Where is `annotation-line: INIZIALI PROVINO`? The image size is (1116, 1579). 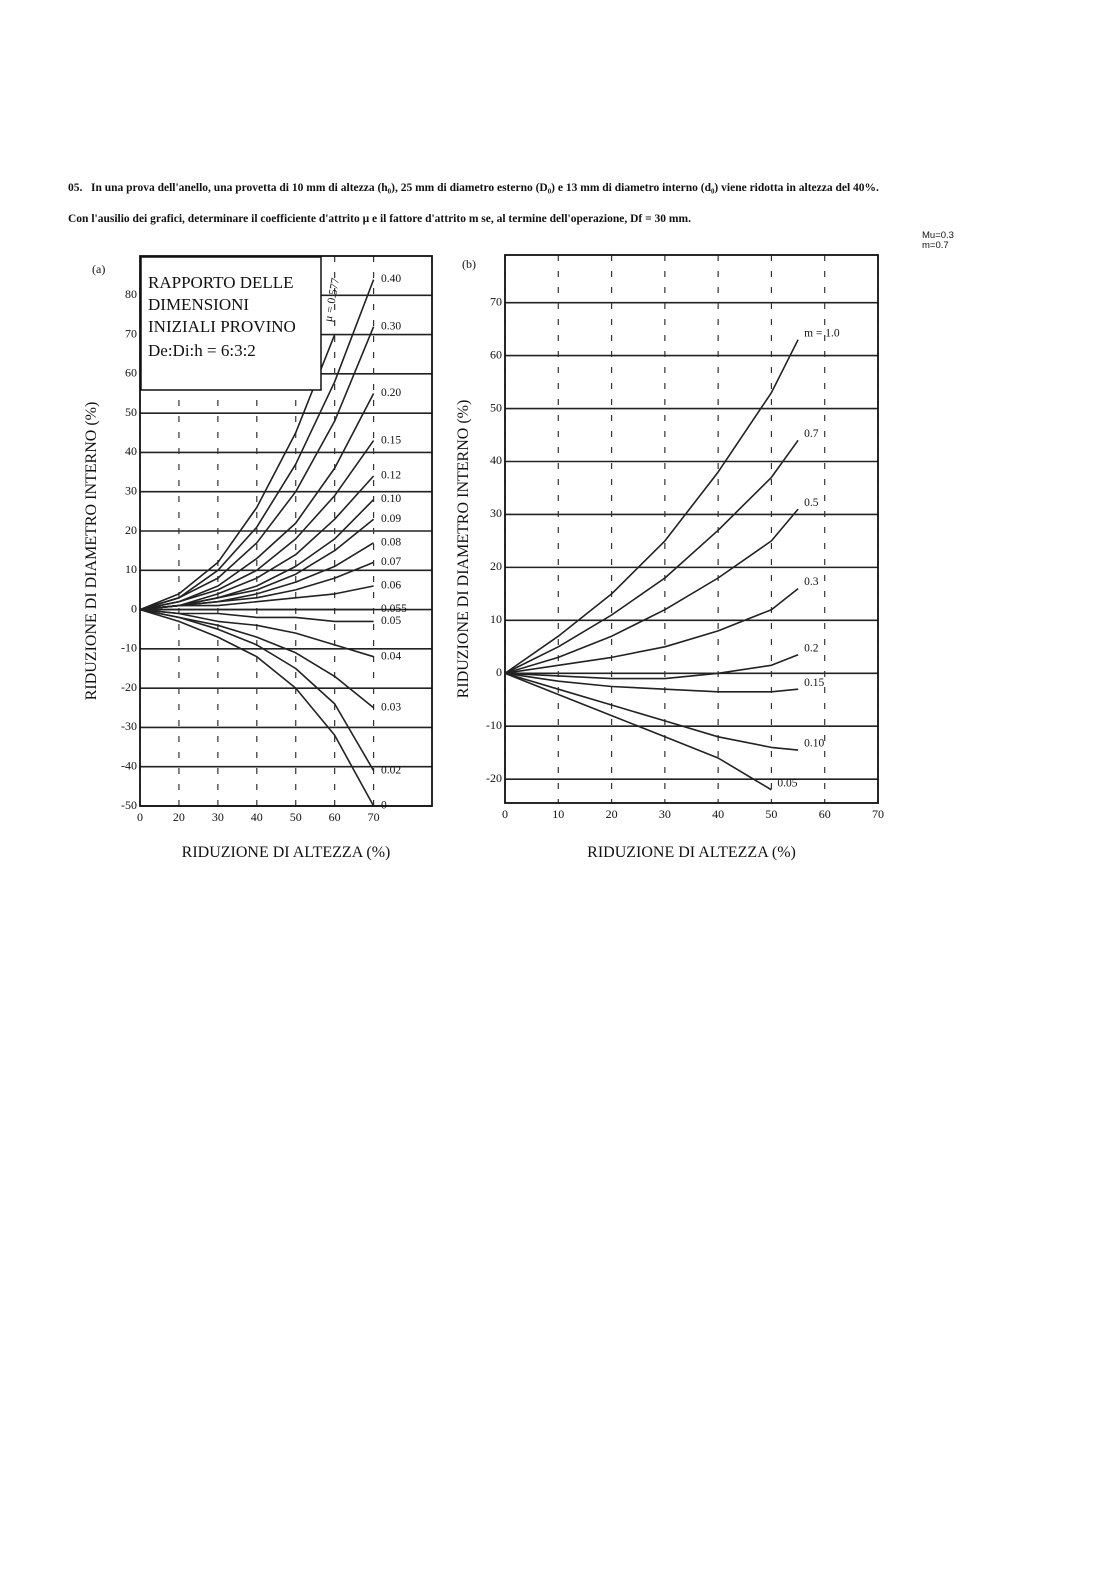
annotation-line: INIZIALI PROVINO is located at coordinates (222, 326).